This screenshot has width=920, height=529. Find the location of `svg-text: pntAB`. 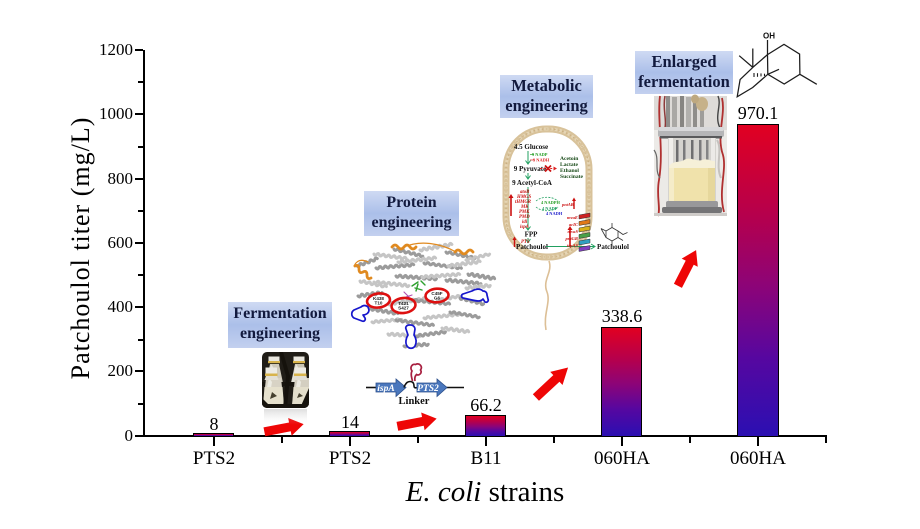

svg-text: pntAB is located at coordinates (567, 204).